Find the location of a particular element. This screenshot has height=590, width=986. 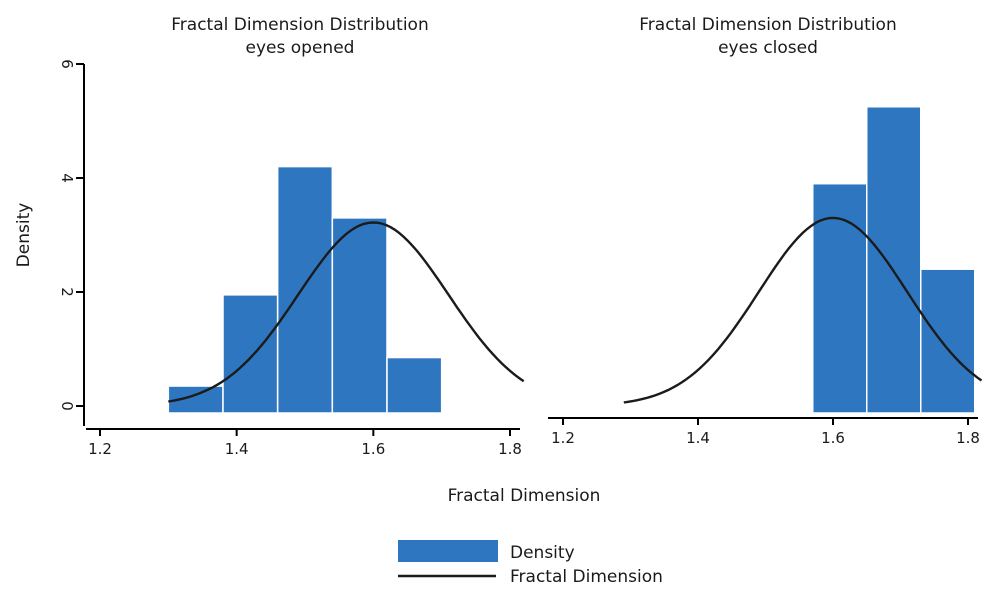

y-tick-label-3: 4 is located at coordinates (67, 178).